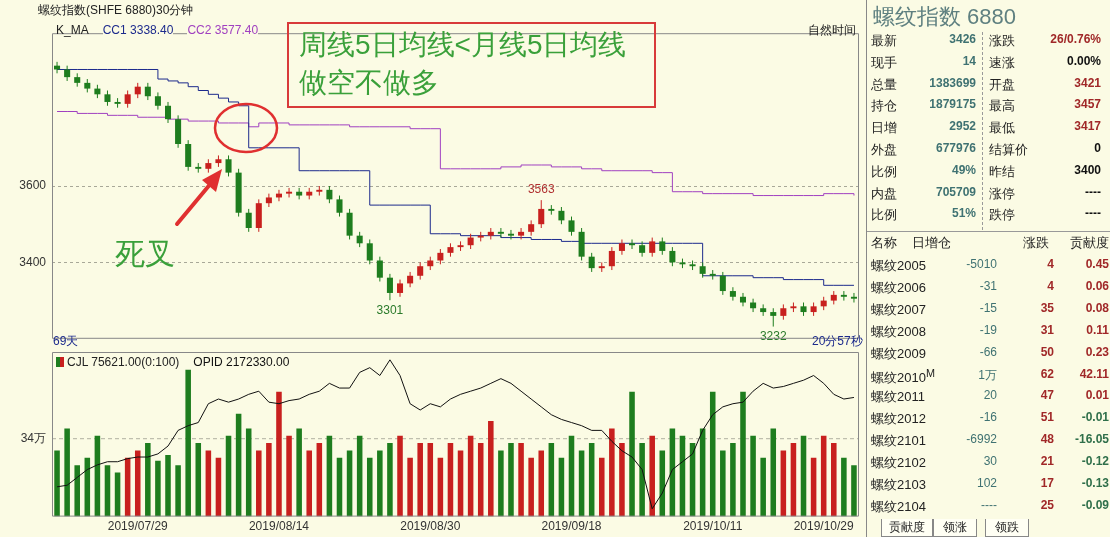 This screenshot has width=1110, height=537. I want to click on annotation: 3563, so click(541, 189).